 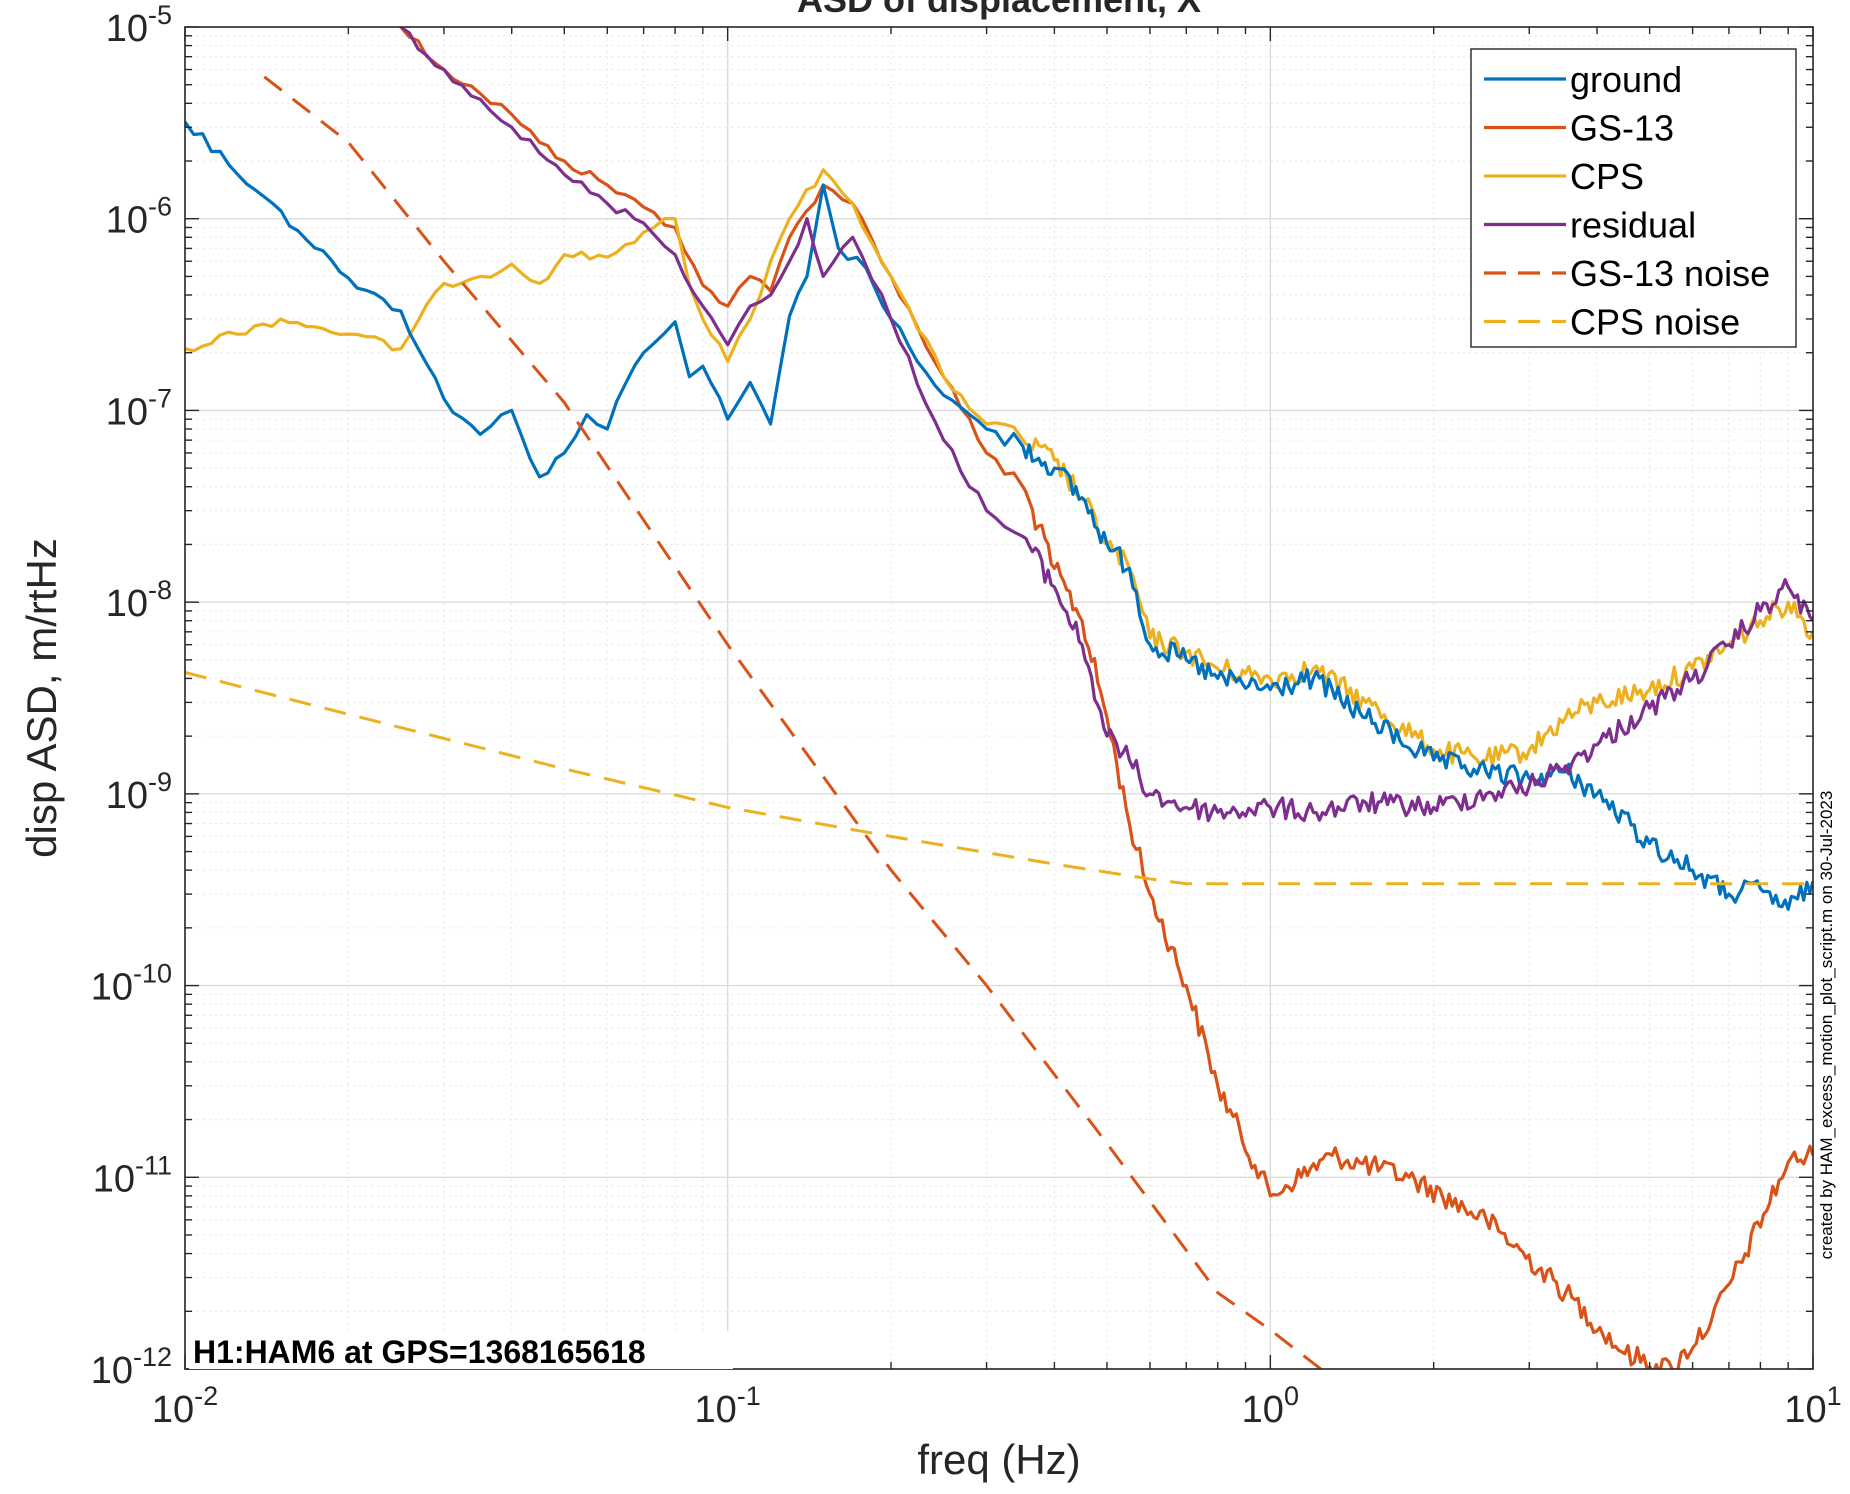 What do you see at coordinates (41, 698) in the screenshot?
I see `y-axis-label: disp ASD, m/rtHz` at bounding box center [41, 698].